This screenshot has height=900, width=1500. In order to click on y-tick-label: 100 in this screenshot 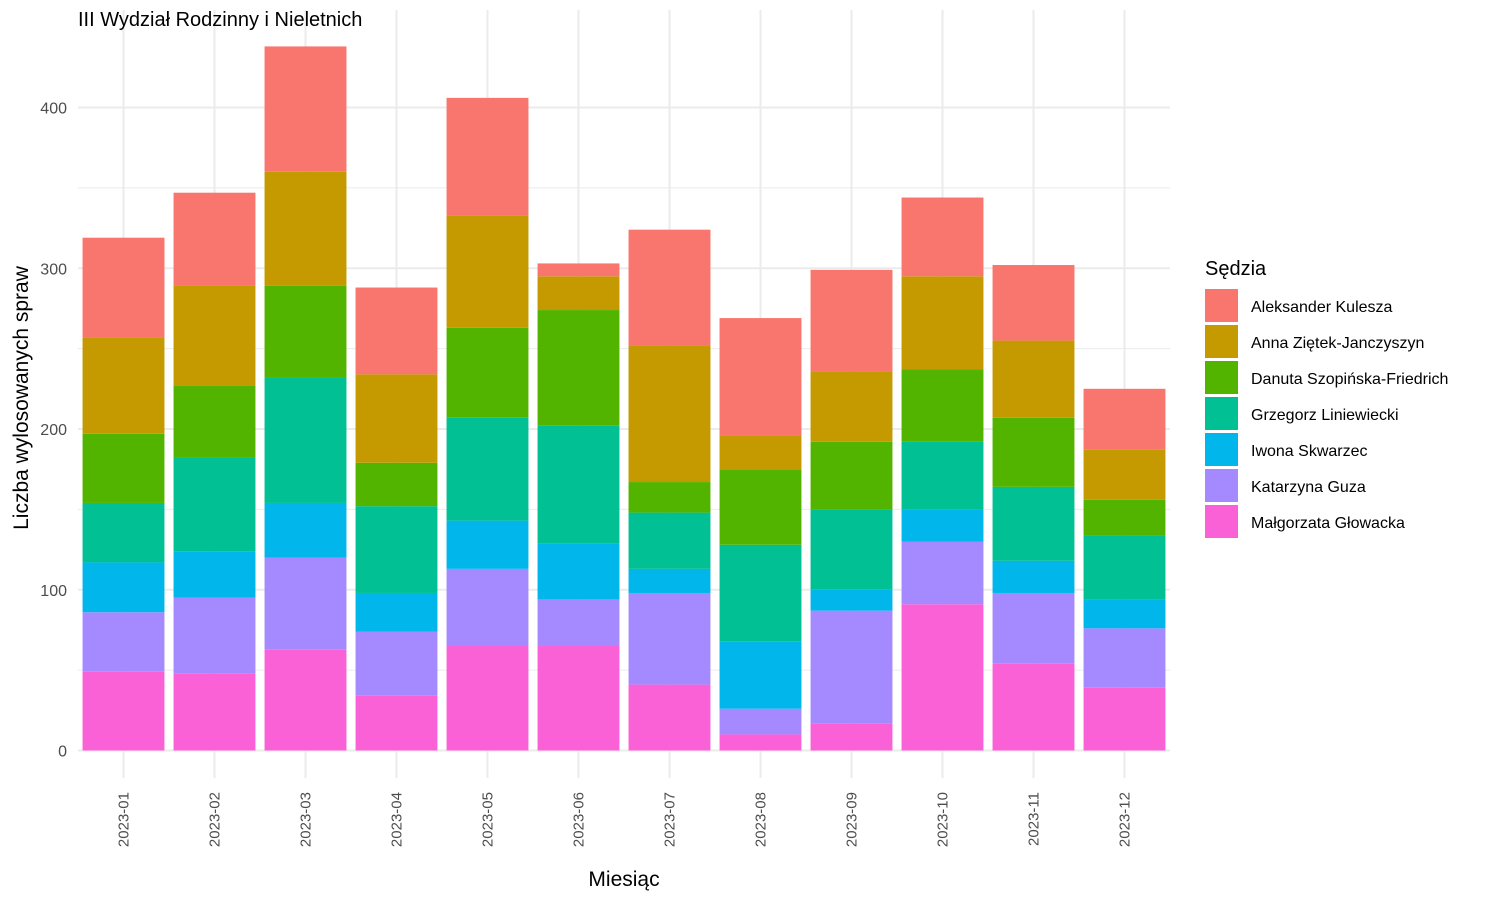, I will do `click(53, 591)`.